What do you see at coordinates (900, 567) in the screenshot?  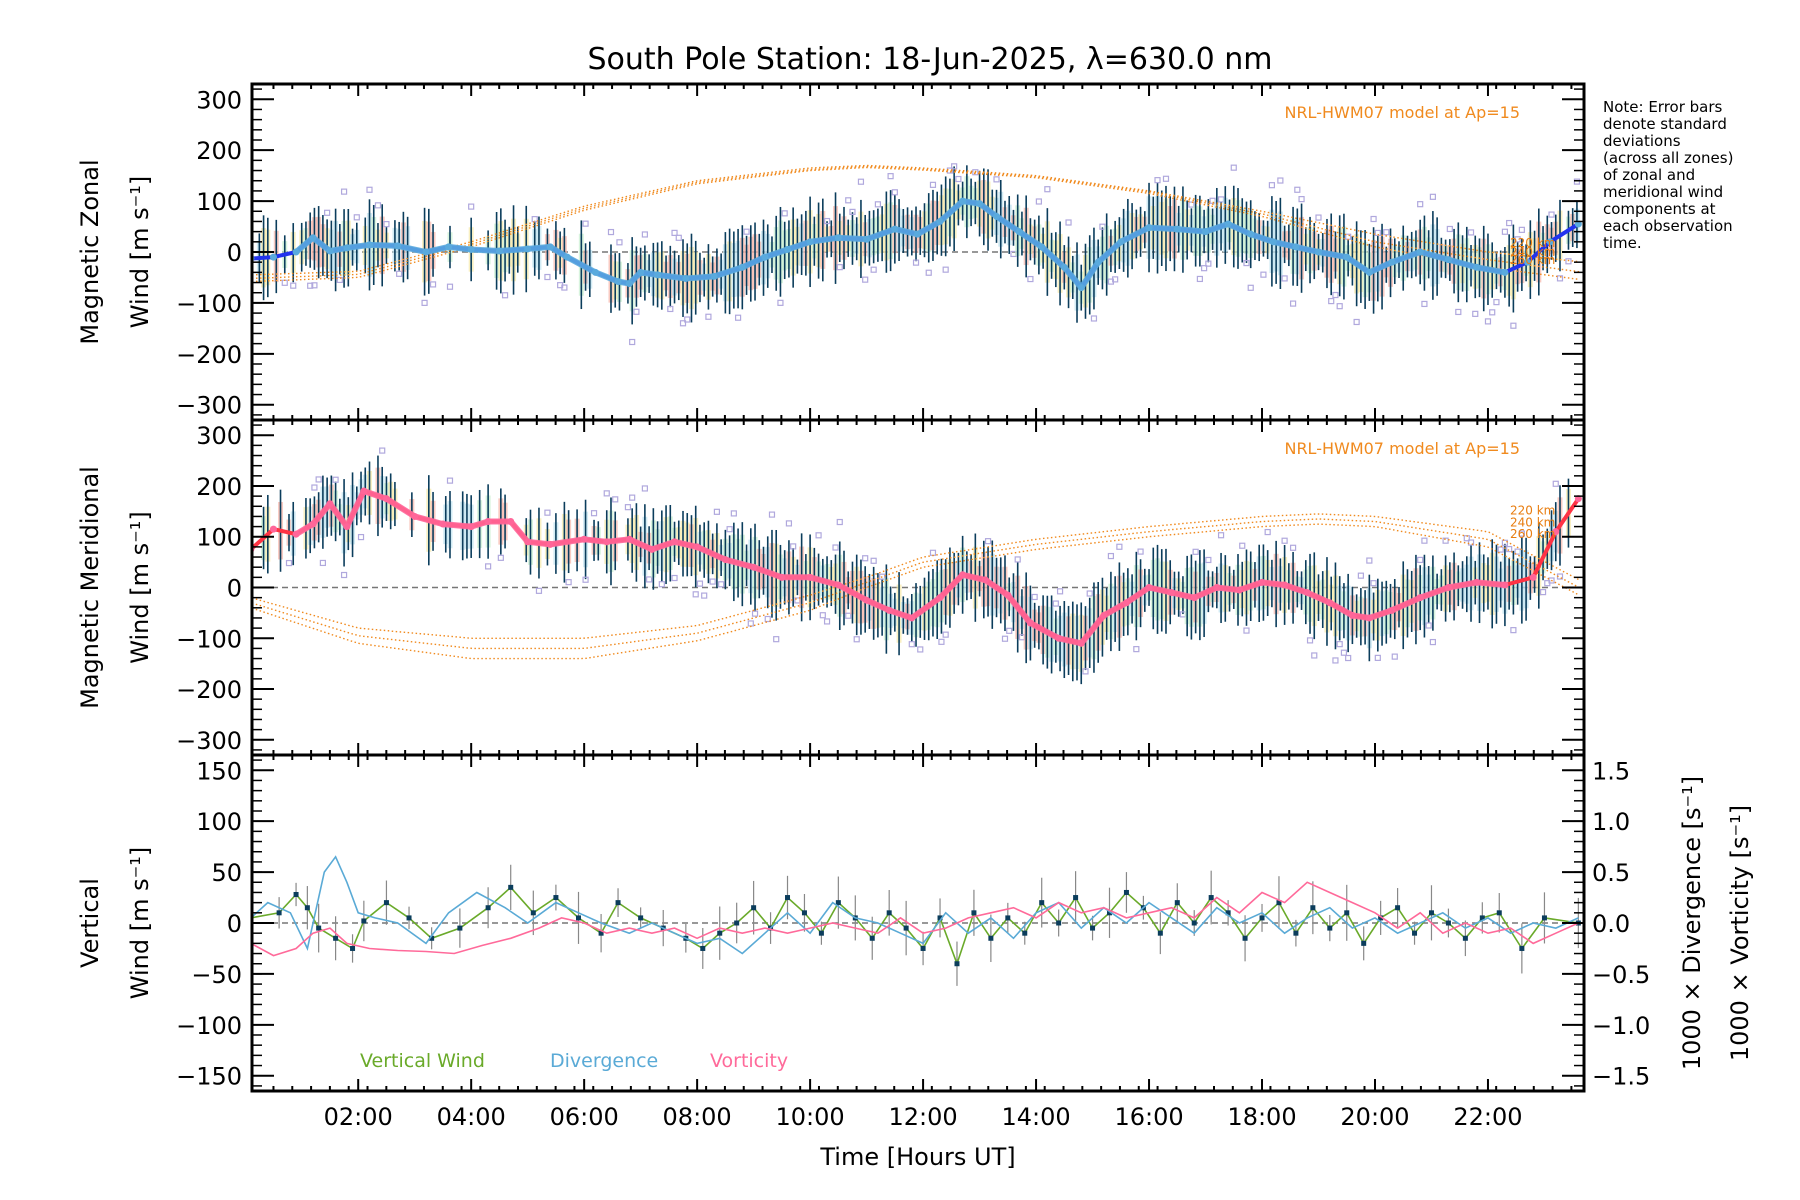 I see `mean-wind-markers` at bounding box center [900, 567].